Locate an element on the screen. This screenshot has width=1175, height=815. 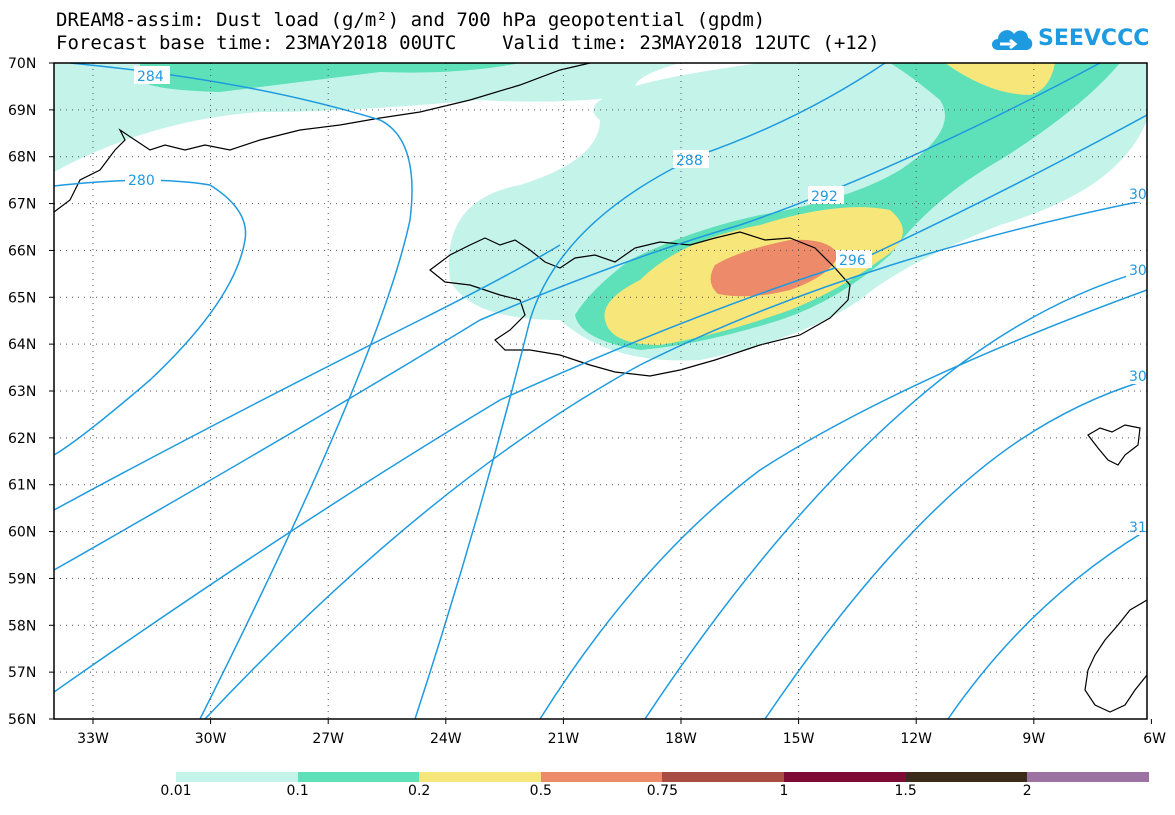
longitude-label: 27W is located at coordinates (328, 739).